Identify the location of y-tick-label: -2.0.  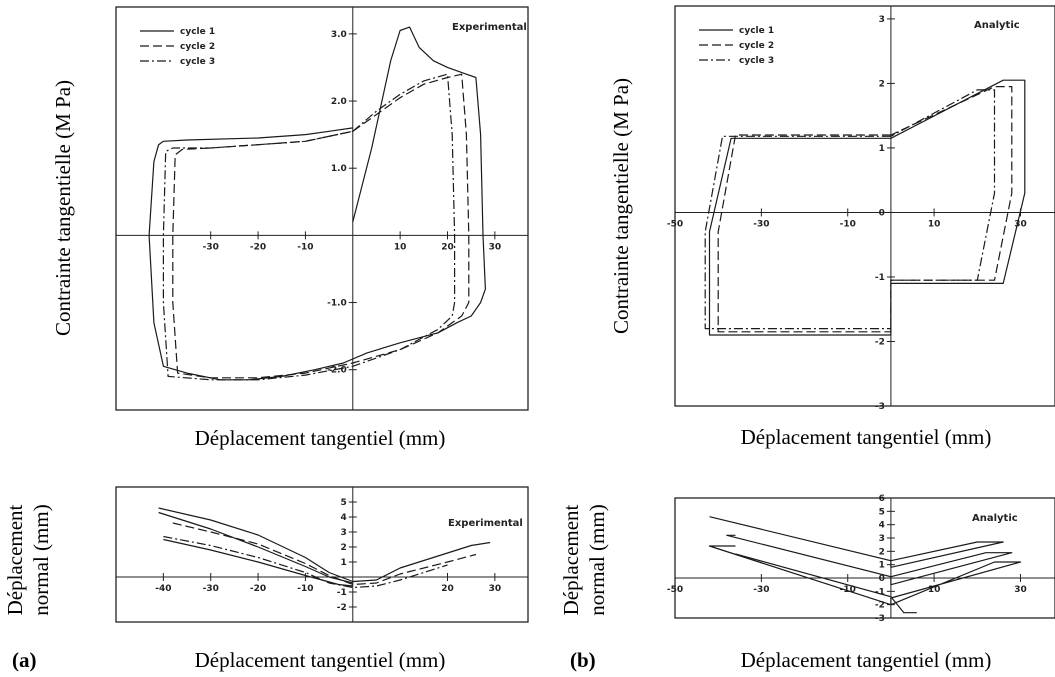
(337, 371).